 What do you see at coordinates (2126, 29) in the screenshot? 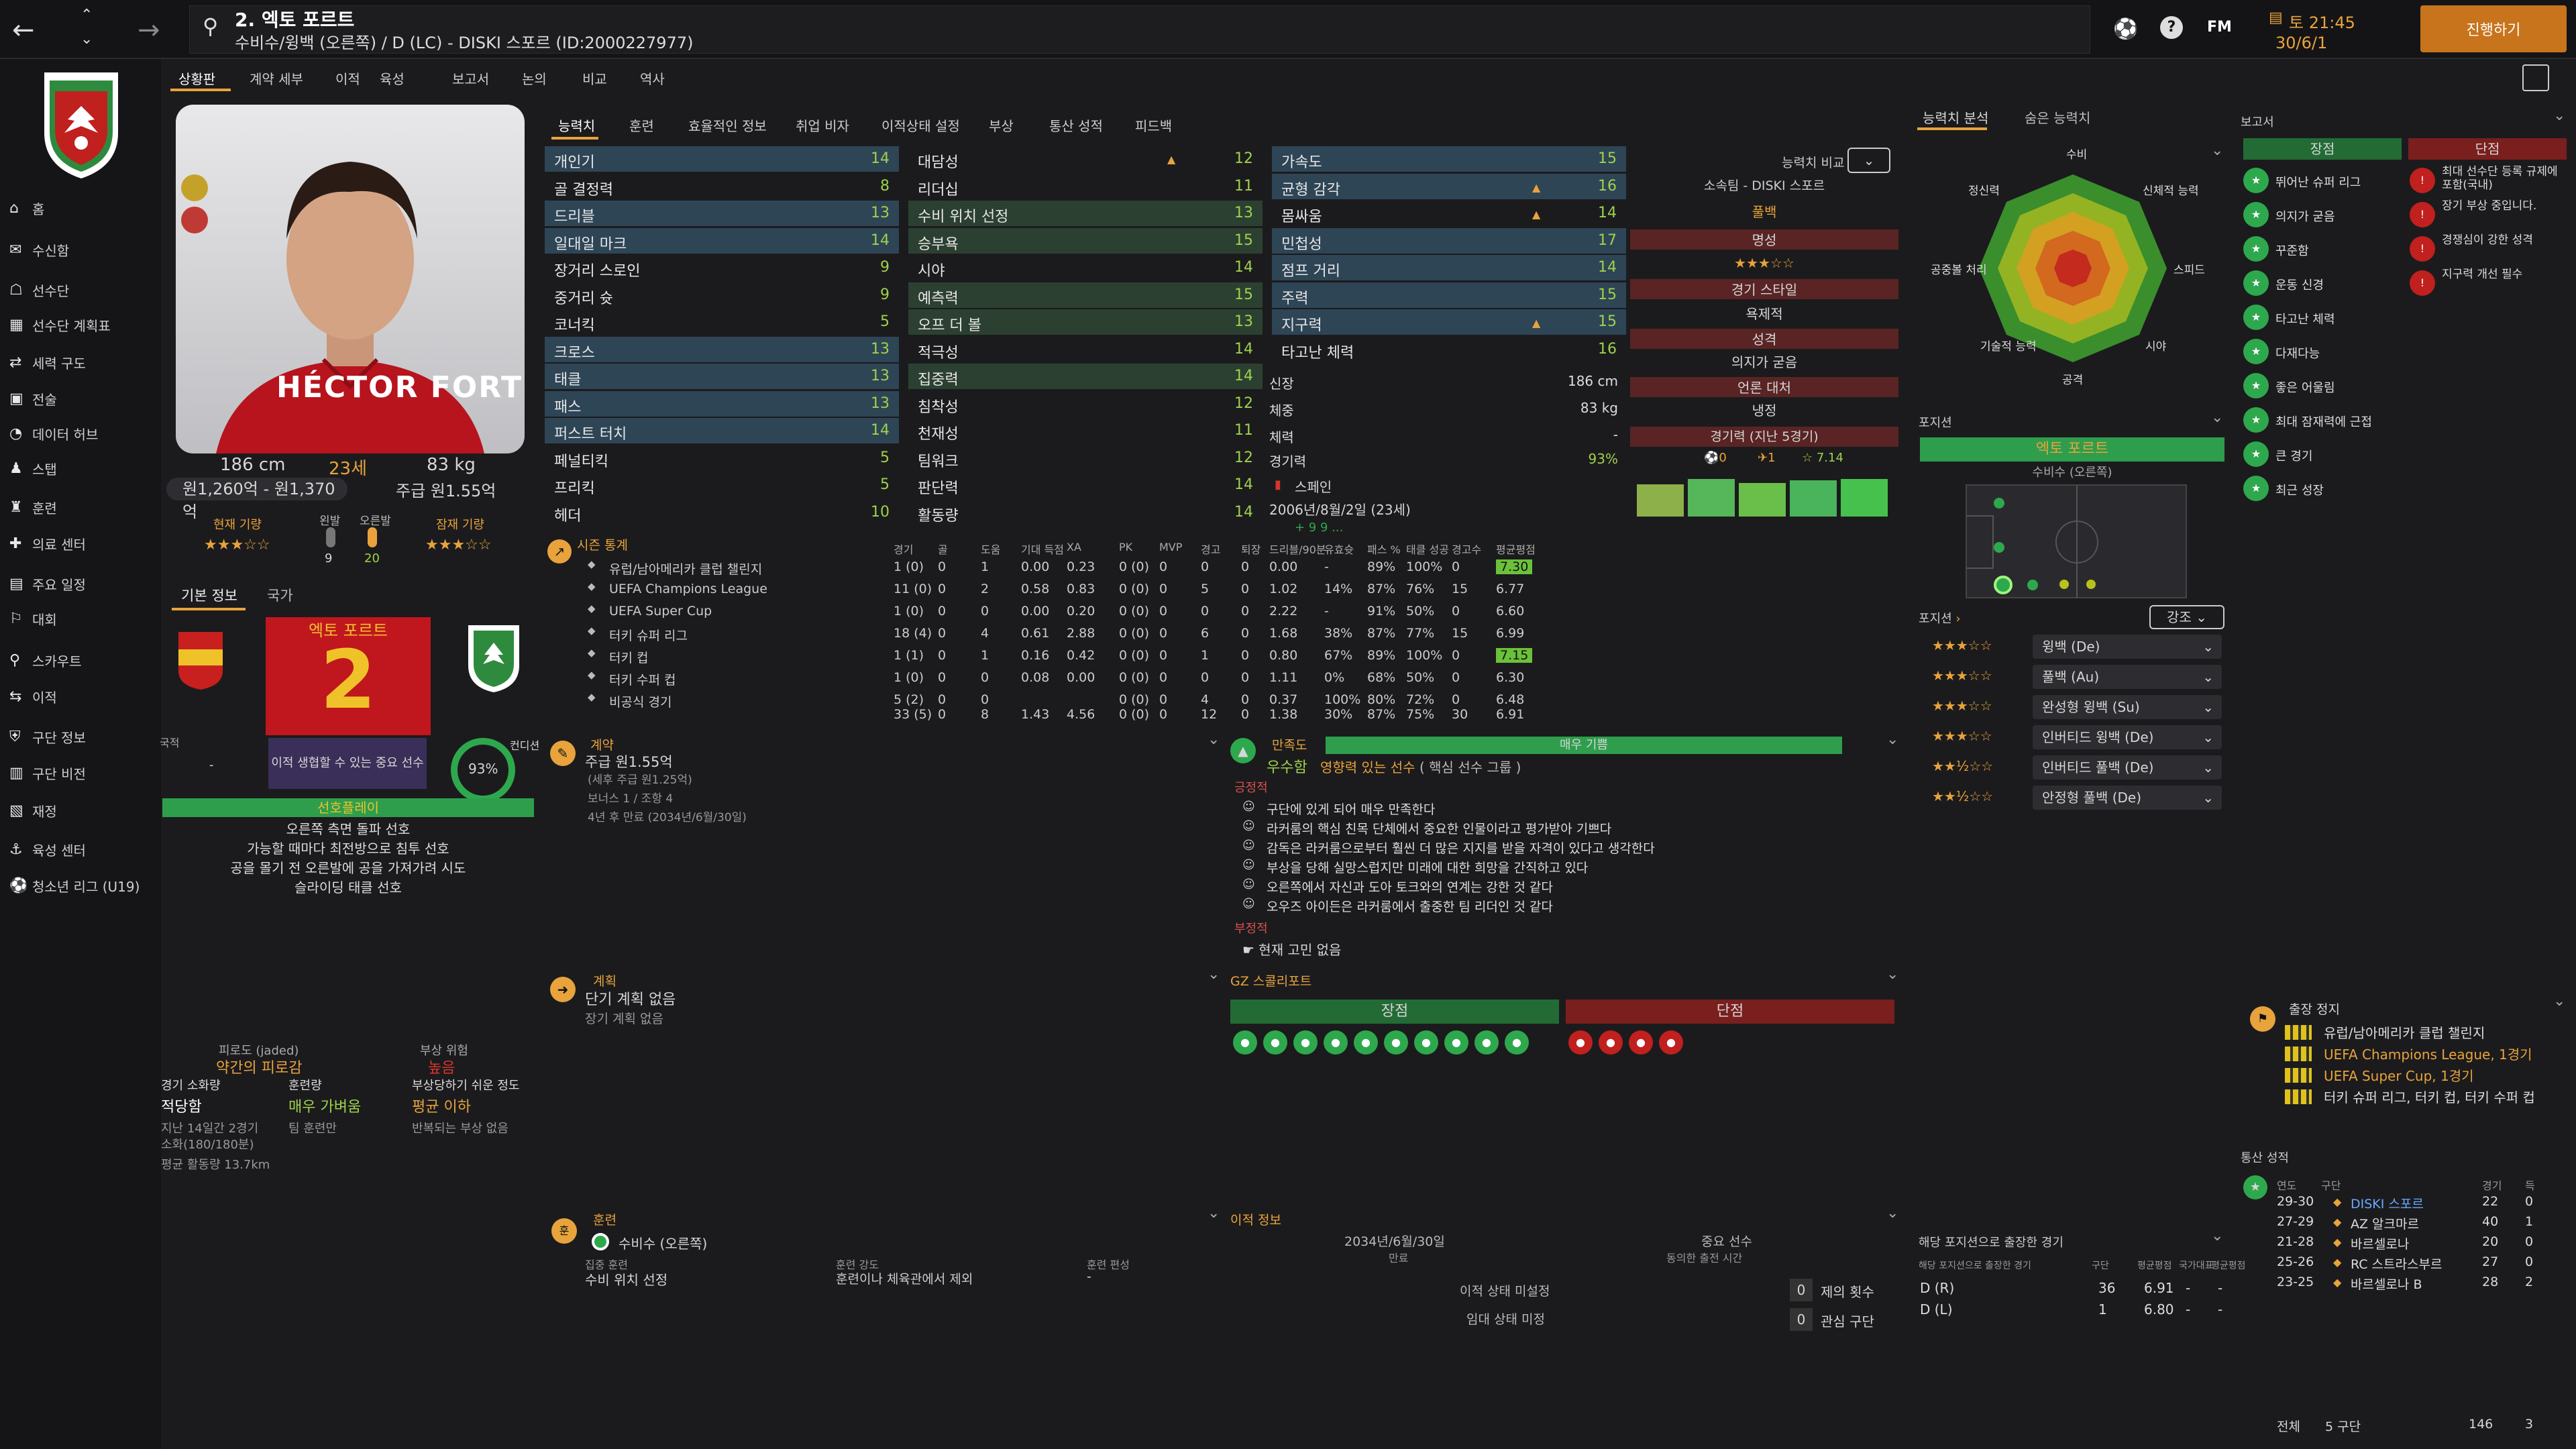
I see `ball-icon: ⚽` at bounding box center [2126, 29].